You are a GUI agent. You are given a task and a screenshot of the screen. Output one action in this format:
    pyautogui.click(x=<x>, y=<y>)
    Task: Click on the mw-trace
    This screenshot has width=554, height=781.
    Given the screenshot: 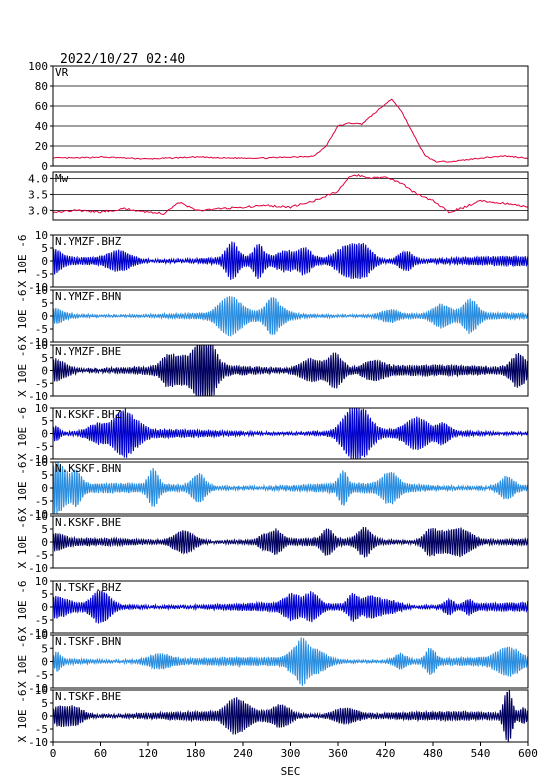 What is the action you would take?
    pyautogui.click(x=290, y=194)
    